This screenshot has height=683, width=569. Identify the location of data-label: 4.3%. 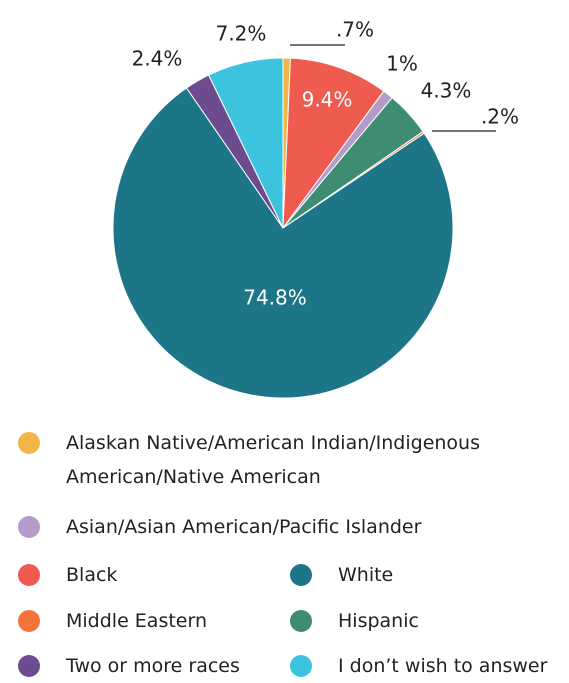
(446, 91).